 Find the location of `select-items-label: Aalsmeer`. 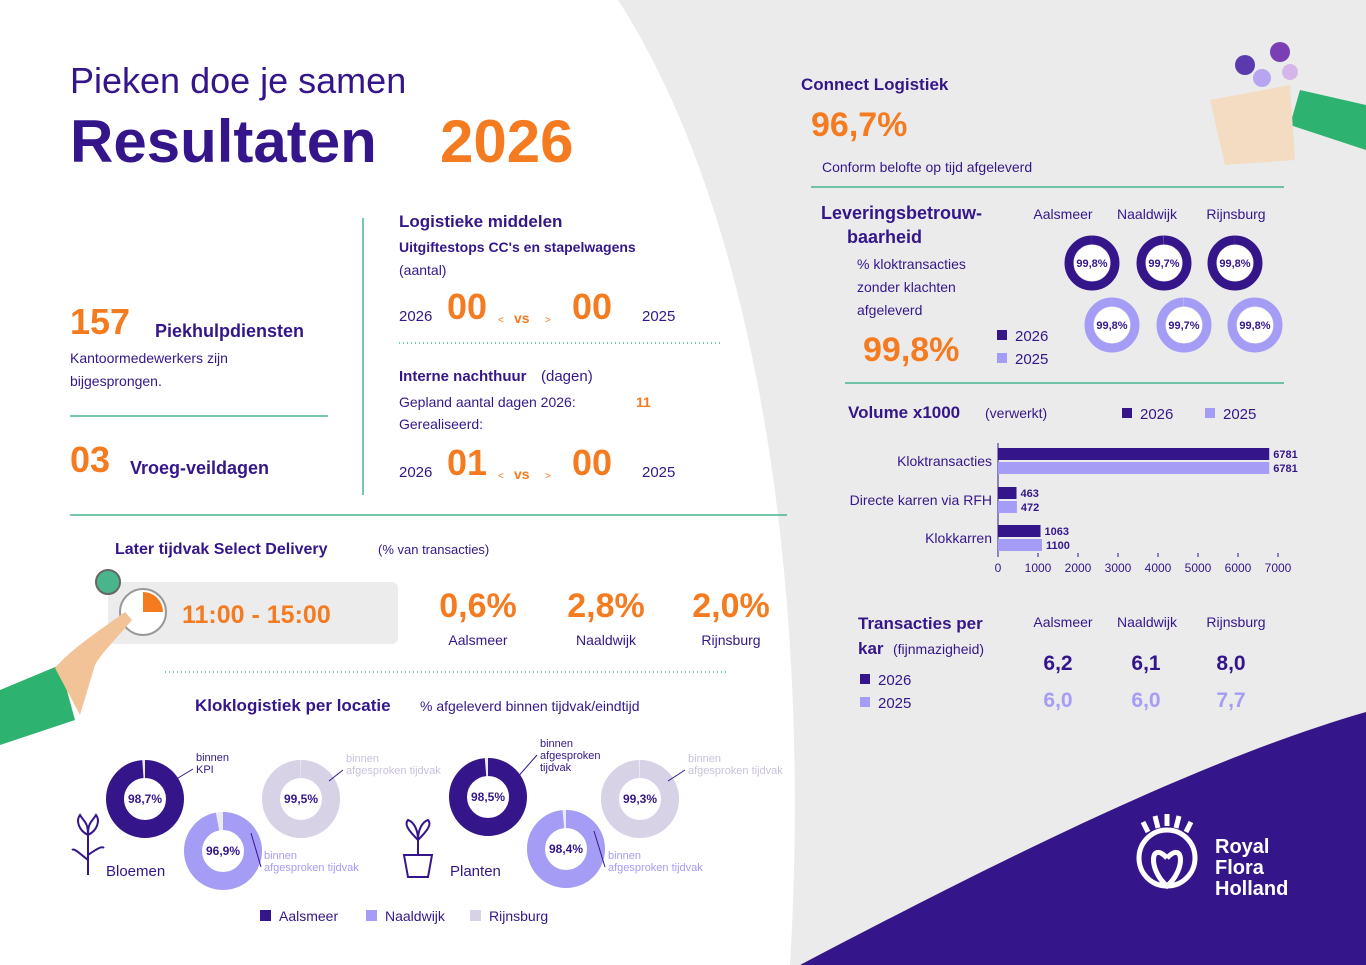

select-items-label: Aalsmeer is located at coordinates (477, 640).